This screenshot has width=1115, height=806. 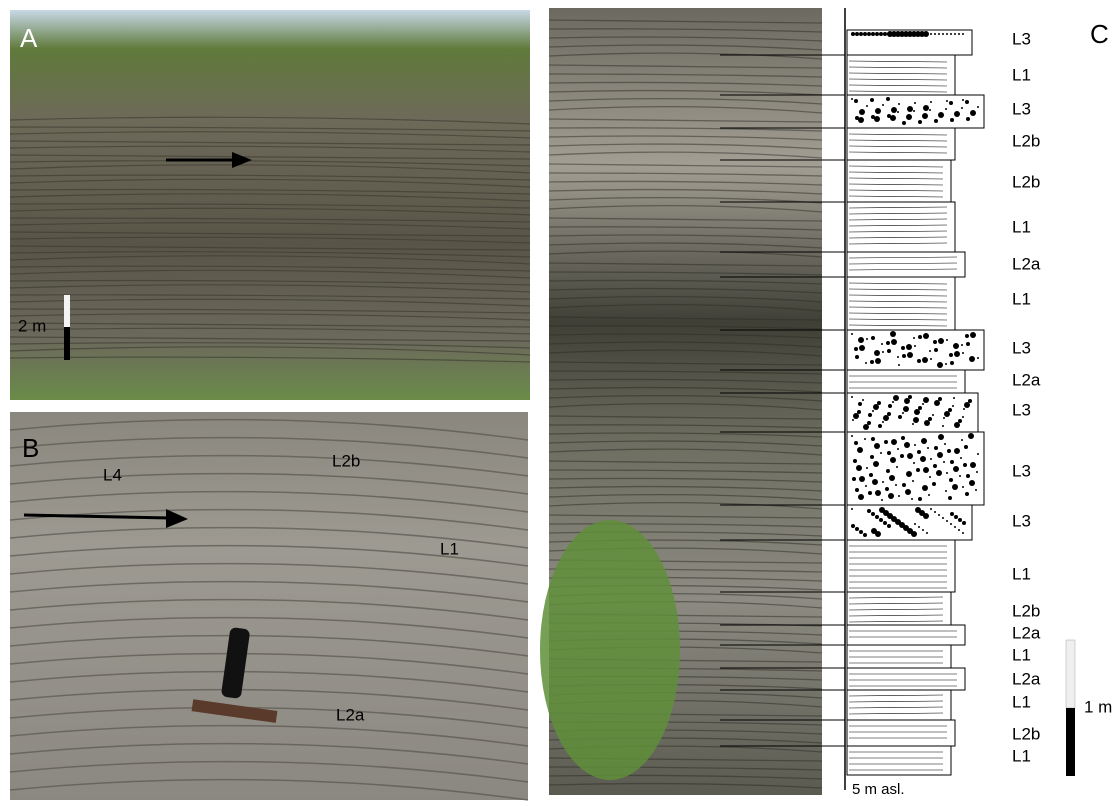 What do you see at coordinates (30, 448) in the screenshot?
I see `panel-letter: B` at bounding box center [30, 448].